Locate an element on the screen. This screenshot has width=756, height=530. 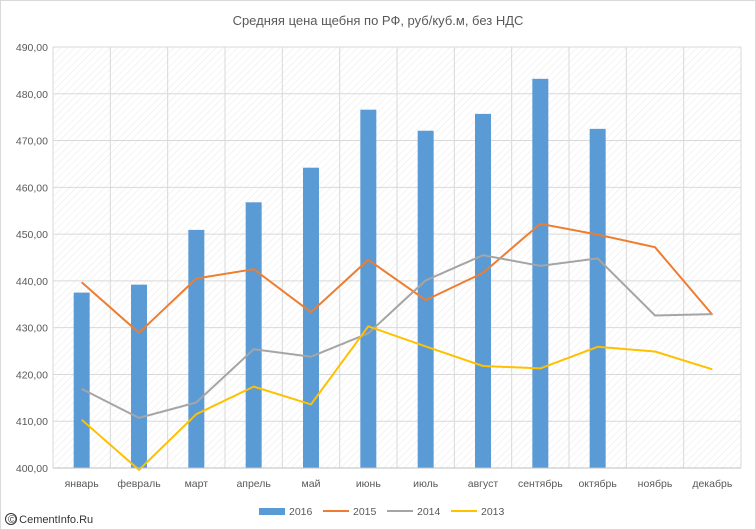
x-tick-label: ноябрь is located at coordinates (655, 484).